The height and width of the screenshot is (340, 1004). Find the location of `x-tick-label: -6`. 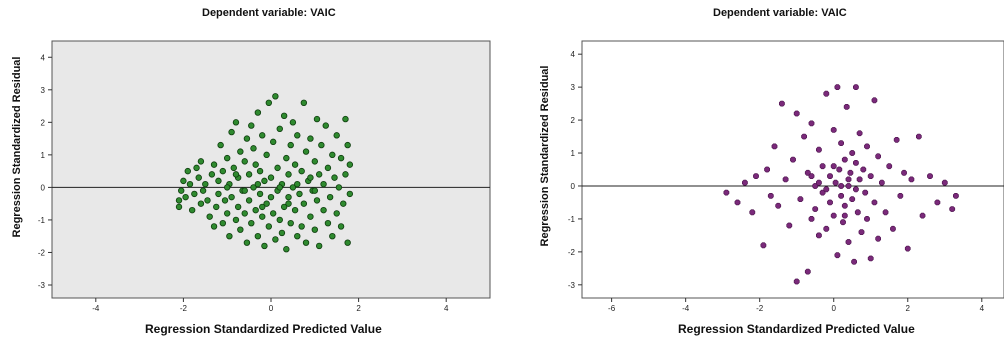

x-tick-label: -6 is located at coordinates (612, 308).